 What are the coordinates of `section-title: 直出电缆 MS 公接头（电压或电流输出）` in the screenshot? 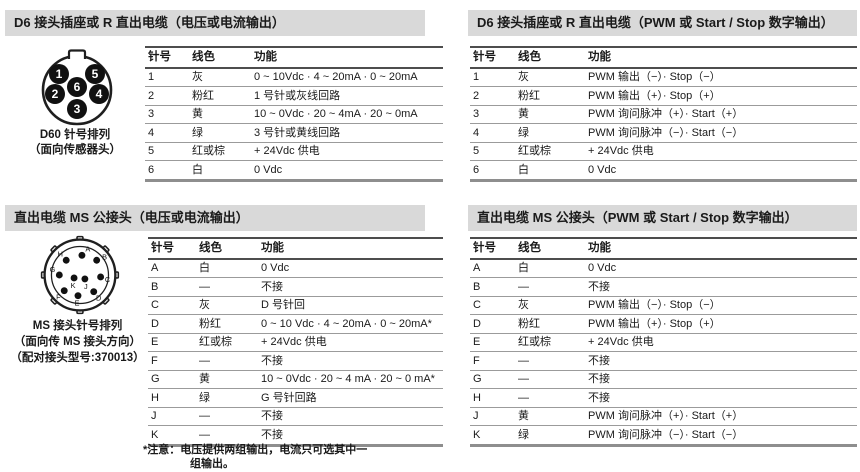 It's located at (215, 218).